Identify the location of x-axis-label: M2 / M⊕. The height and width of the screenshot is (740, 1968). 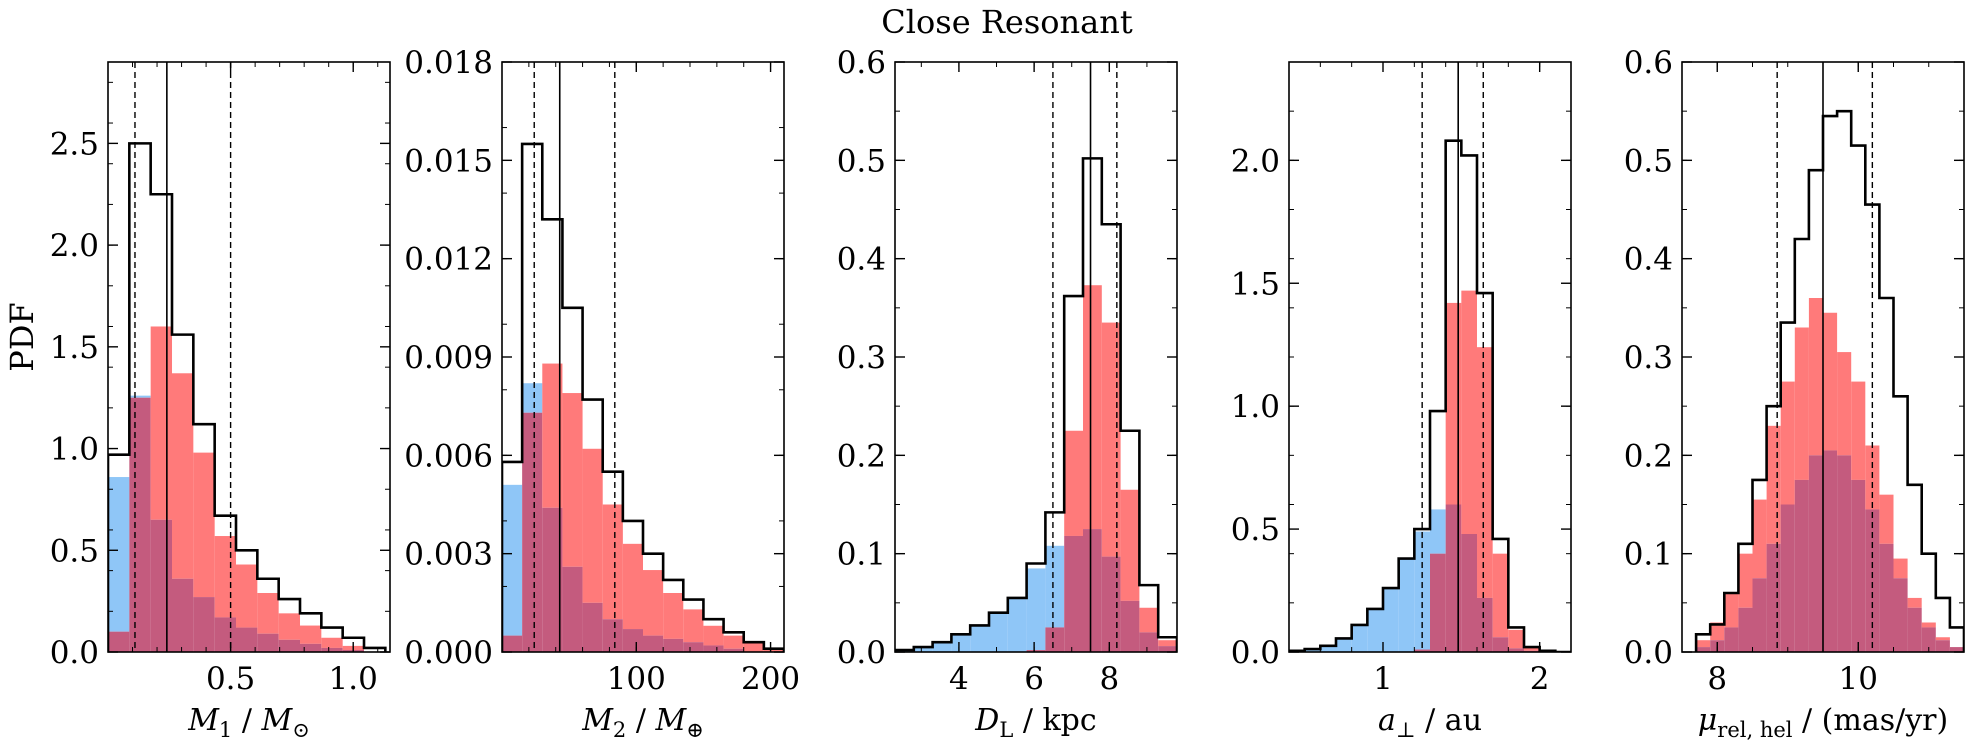
(642, 721).